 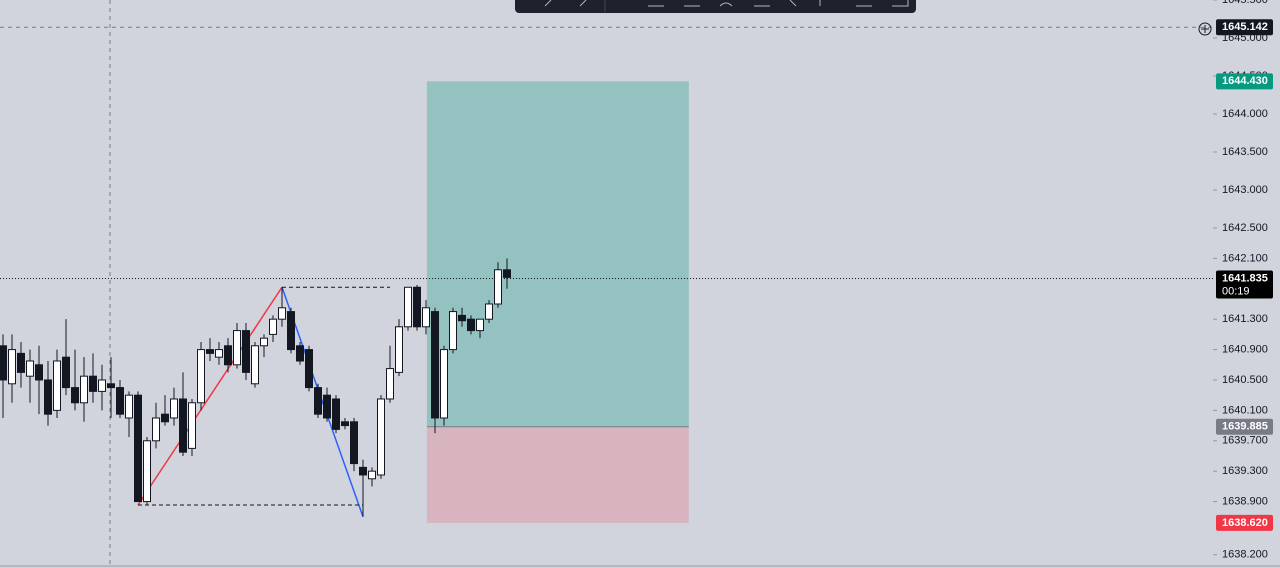 I want to click on price-badge-label: 1641.835, so click(x=1245, y=278).